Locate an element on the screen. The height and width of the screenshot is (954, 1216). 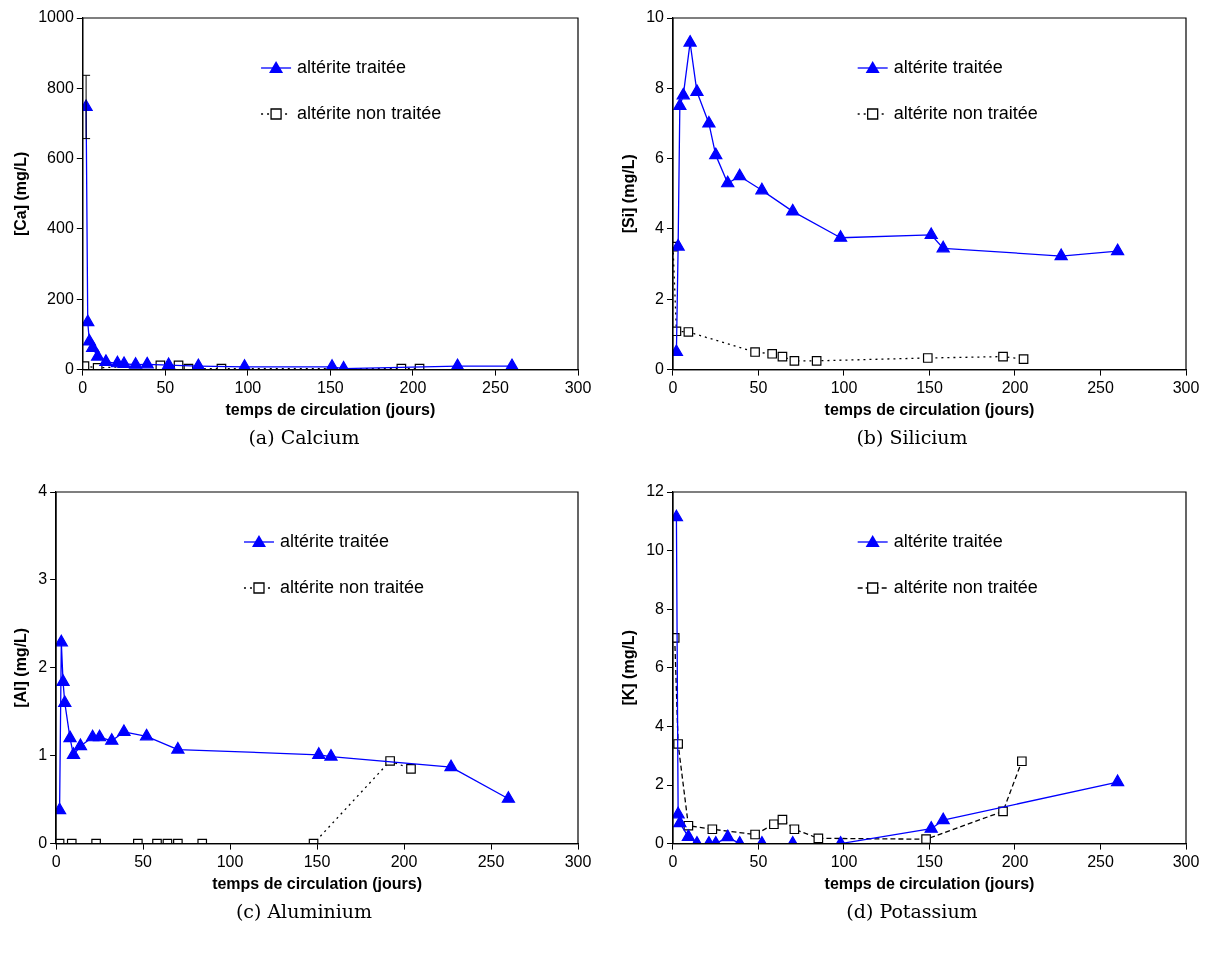
y-tick-label: 10 is located at coordinates (655, 17).